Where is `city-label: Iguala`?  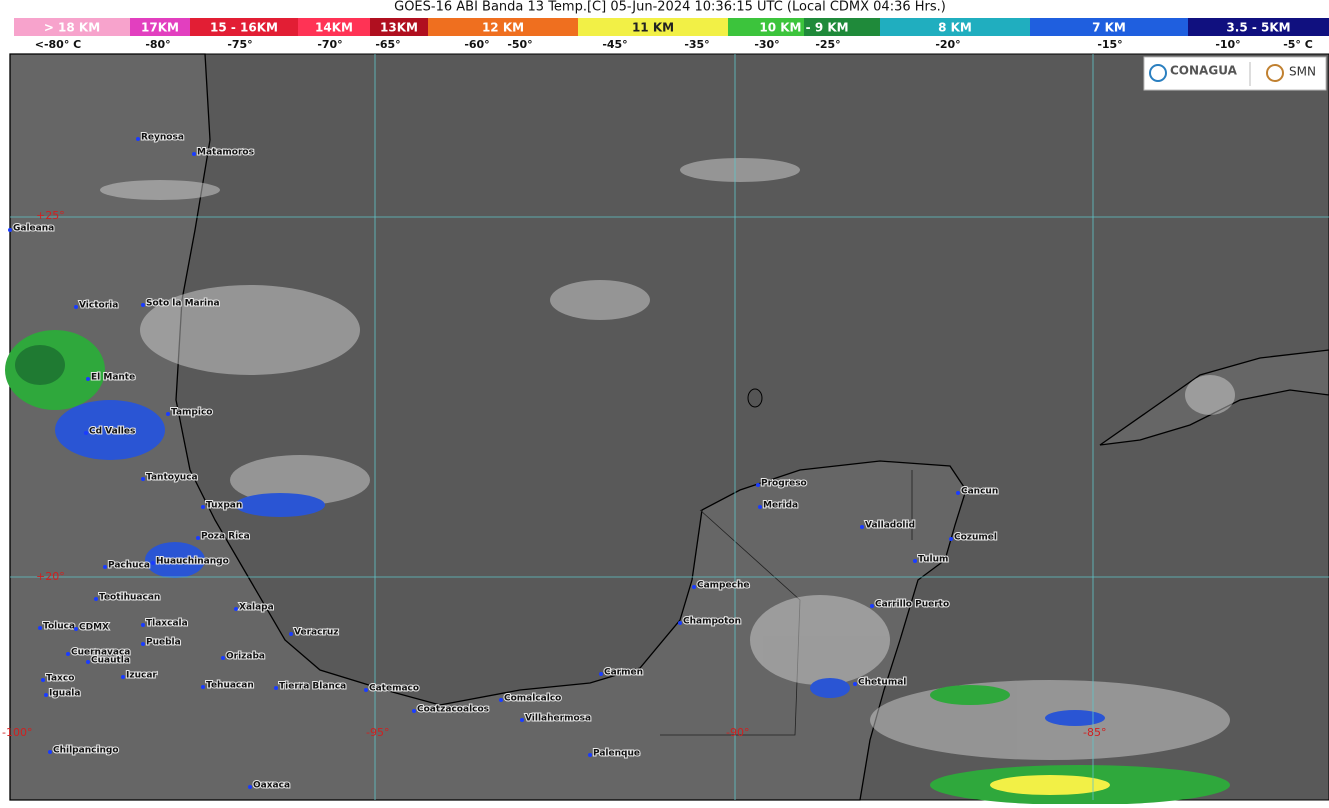 city-label: Iguala is located at coordinates (64, 694).